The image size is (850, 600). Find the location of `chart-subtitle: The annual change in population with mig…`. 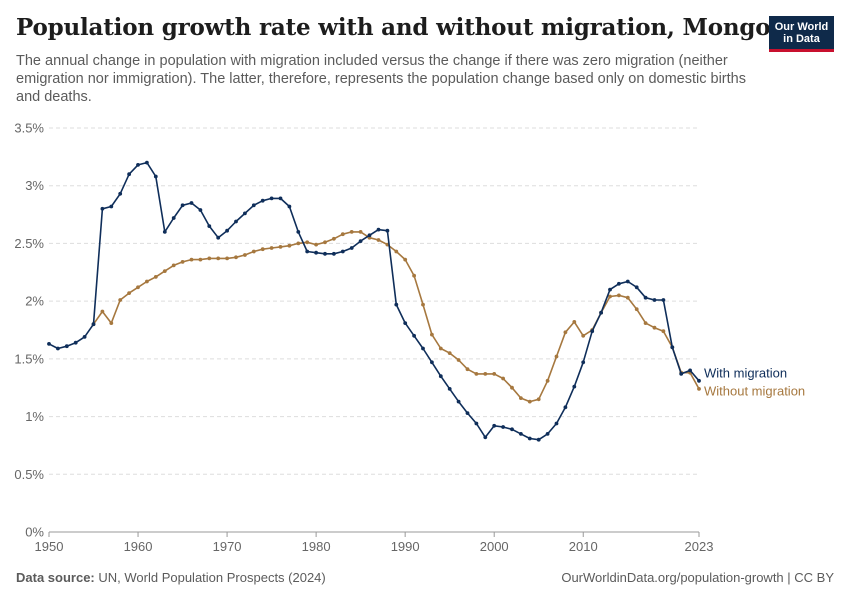

chart-subtitle: The annual change in population with mig… is located at coordinates (381, 79).